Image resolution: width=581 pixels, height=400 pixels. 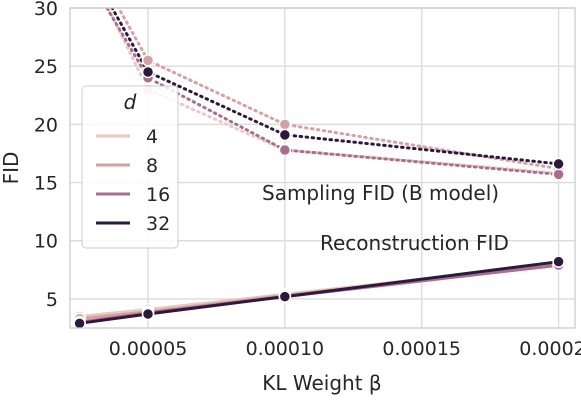 What do you see at coordinates (158, 195) in the screenshot?
I see `legend-label-d16: 16` at bounding box center [158, 195].